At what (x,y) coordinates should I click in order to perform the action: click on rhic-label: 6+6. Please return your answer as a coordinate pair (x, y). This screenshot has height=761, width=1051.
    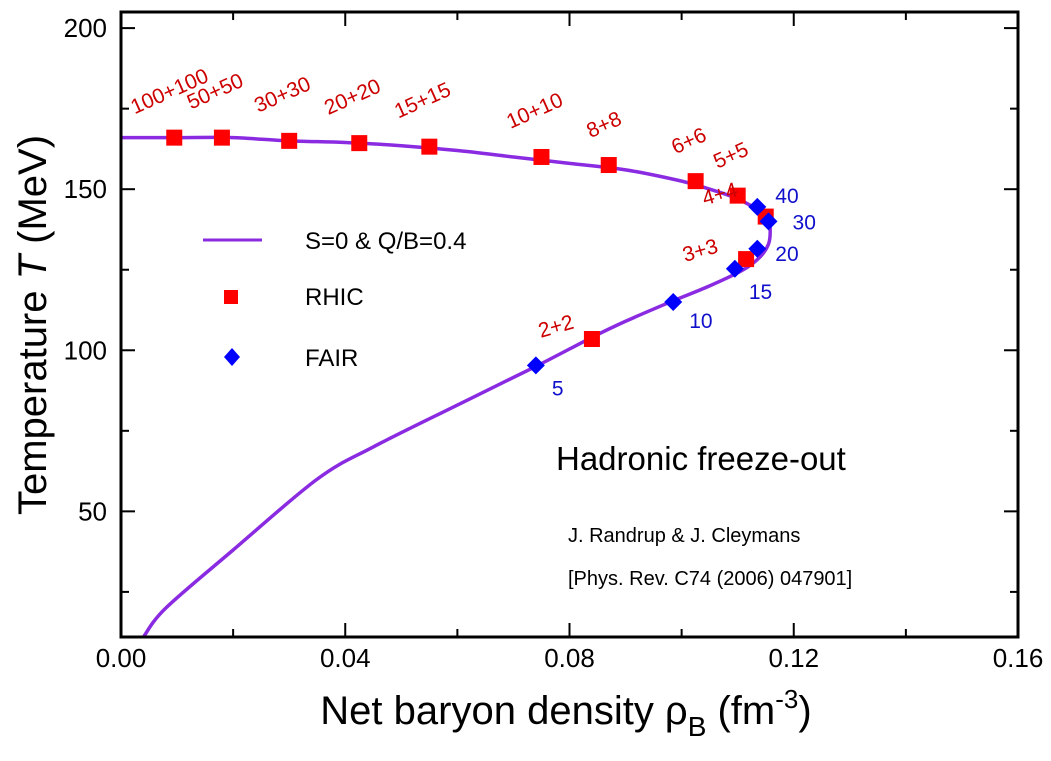
    Looking at the image, I should click on (689, 141).